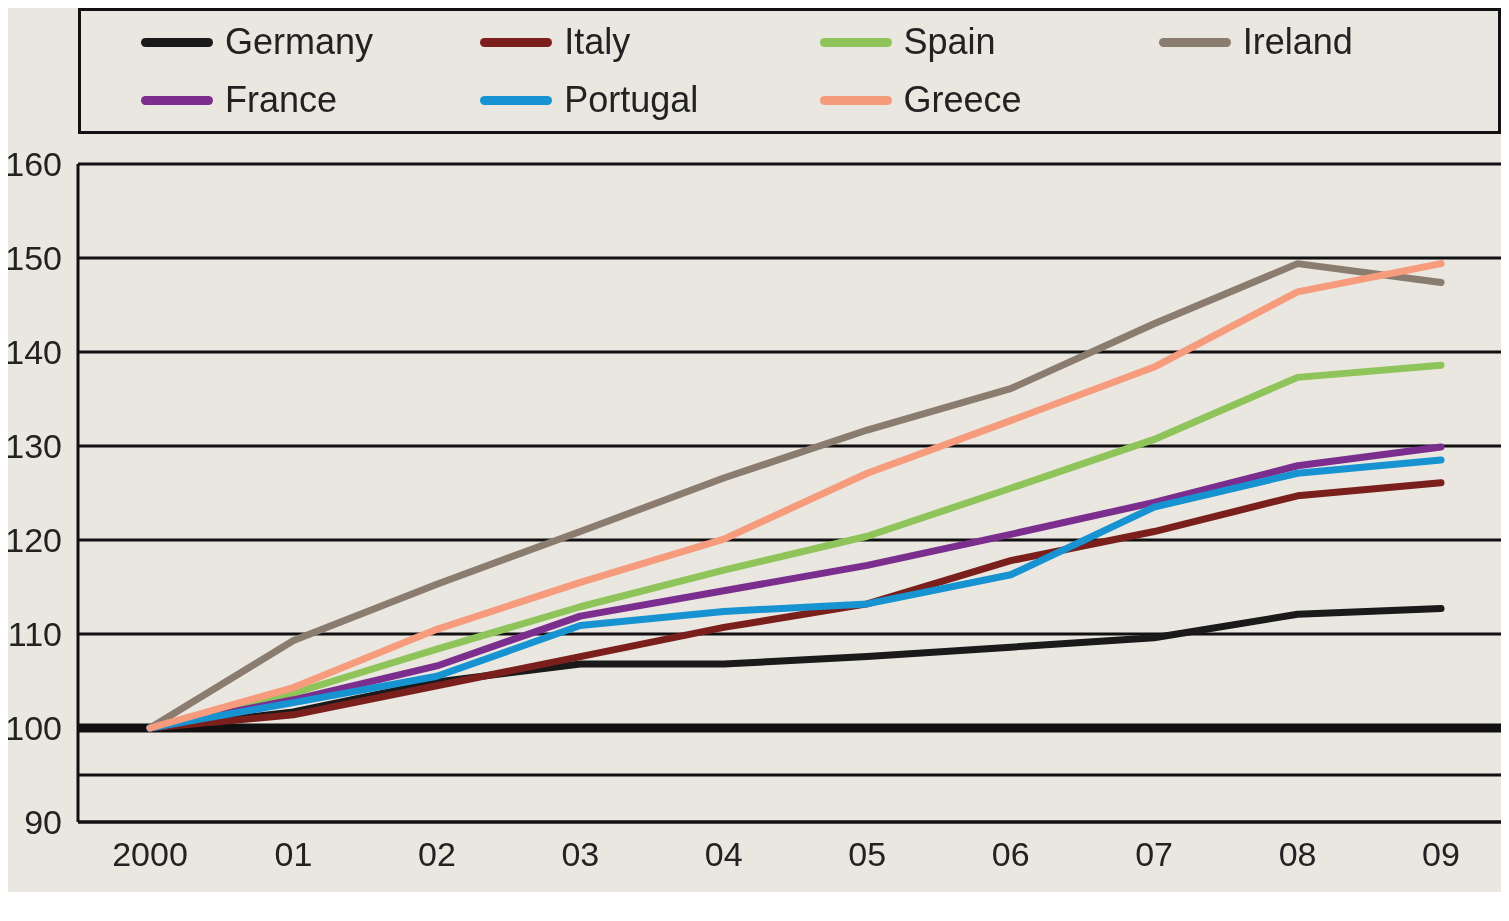  Describe the element at coordinates (34, 634) in the screenshot. I see `y-tick-label: 110` at that location.